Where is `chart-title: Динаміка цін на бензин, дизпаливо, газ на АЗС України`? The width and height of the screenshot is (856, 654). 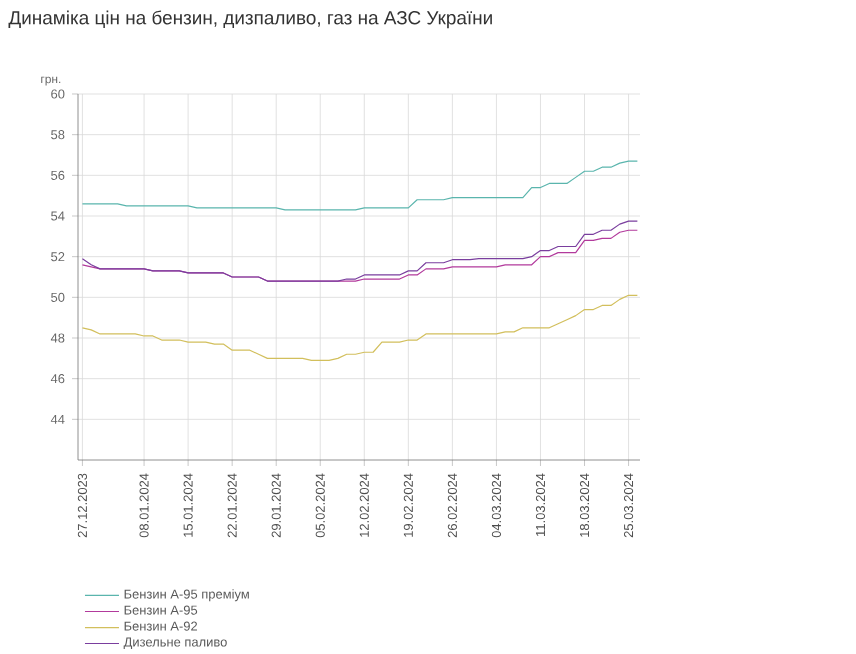
chart-title: Динаміка цін на бензин, дизпаливо, газ на АЗС України is located at coordinates (250, 19).